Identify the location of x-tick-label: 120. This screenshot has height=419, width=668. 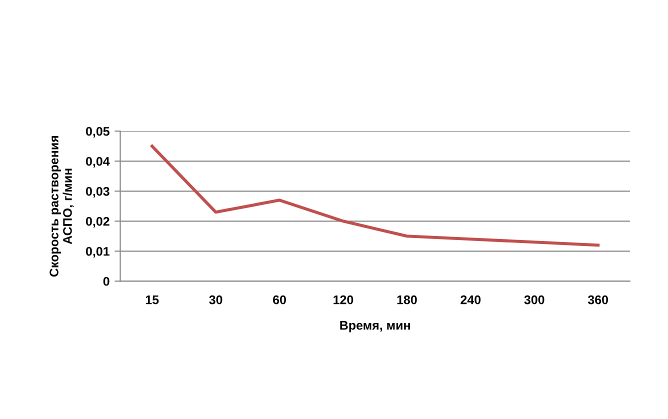
(344, 299).